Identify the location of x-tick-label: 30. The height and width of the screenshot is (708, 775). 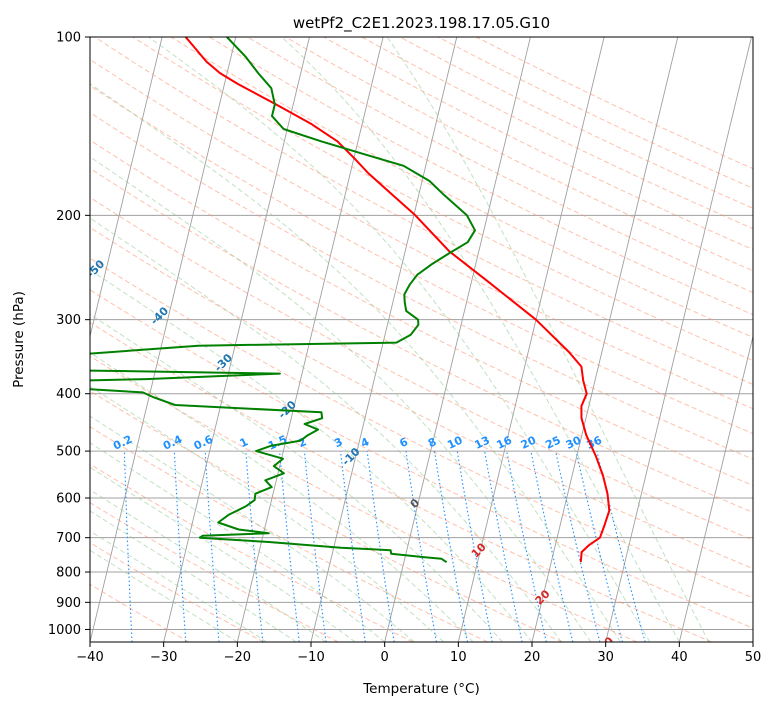
(605, 657).